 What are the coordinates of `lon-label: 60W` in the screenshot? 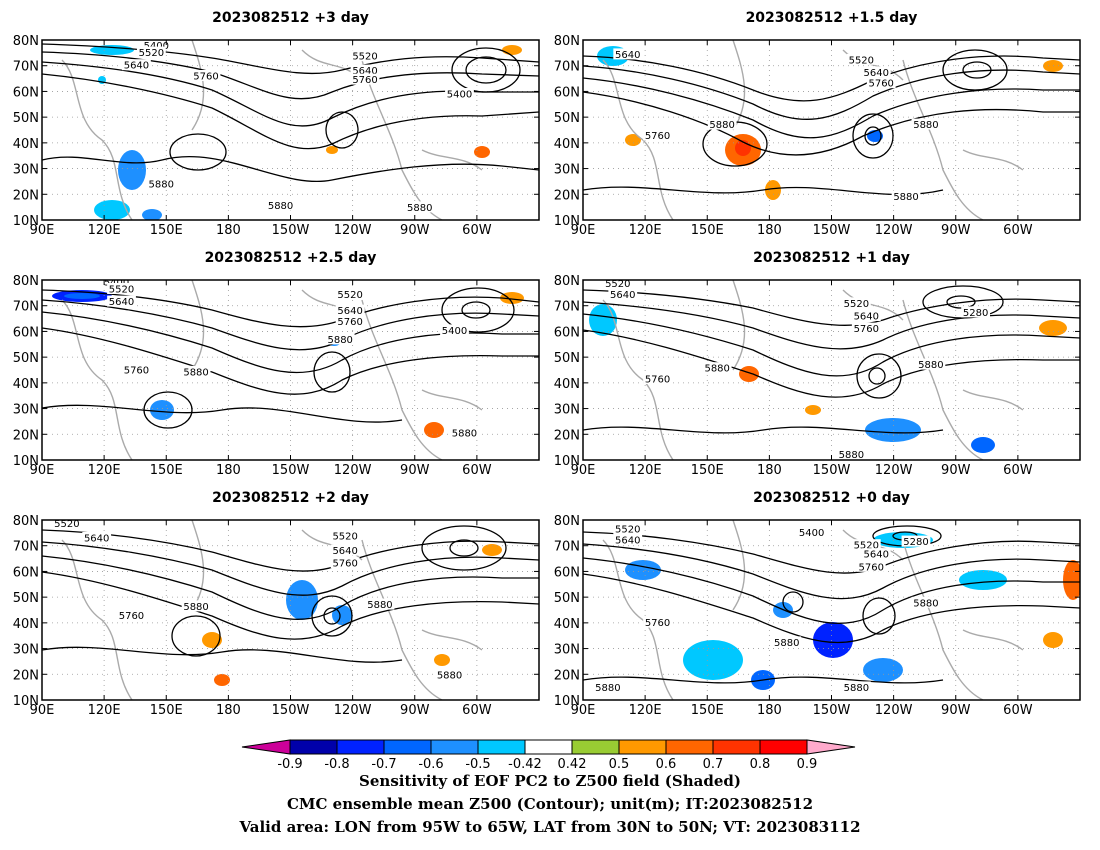 It's located at (1018, 230).